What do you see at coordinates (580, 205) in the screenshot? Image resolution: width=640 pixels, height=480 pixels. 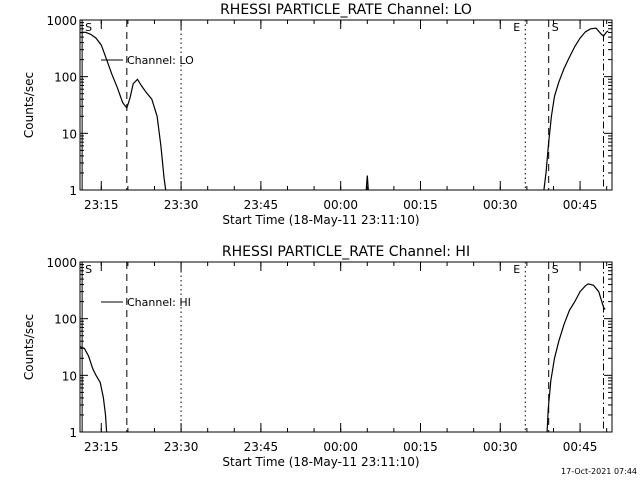 I see `x-tick-label-lo: 00:45` at bounding box center [580, 205].